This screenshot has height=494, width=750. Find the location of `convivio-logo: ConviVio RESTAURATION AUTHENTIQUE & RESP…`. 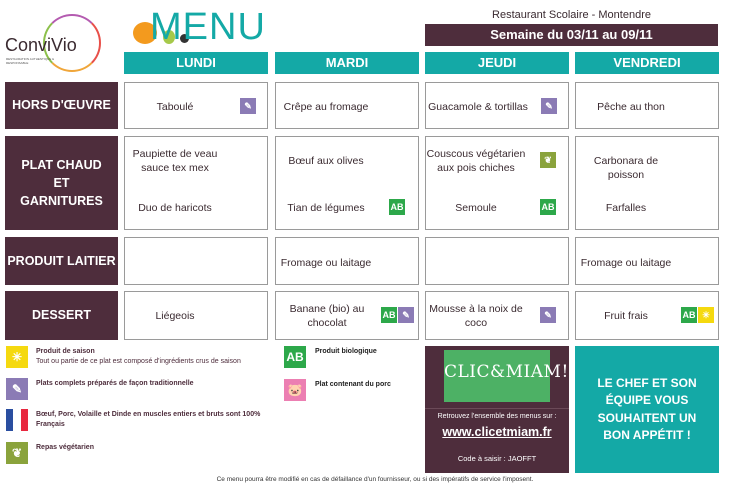

convivio-logo: ConviVio RESTAURATION AUTHENTIQUE & RESP… is located at coordinates (53, 44).